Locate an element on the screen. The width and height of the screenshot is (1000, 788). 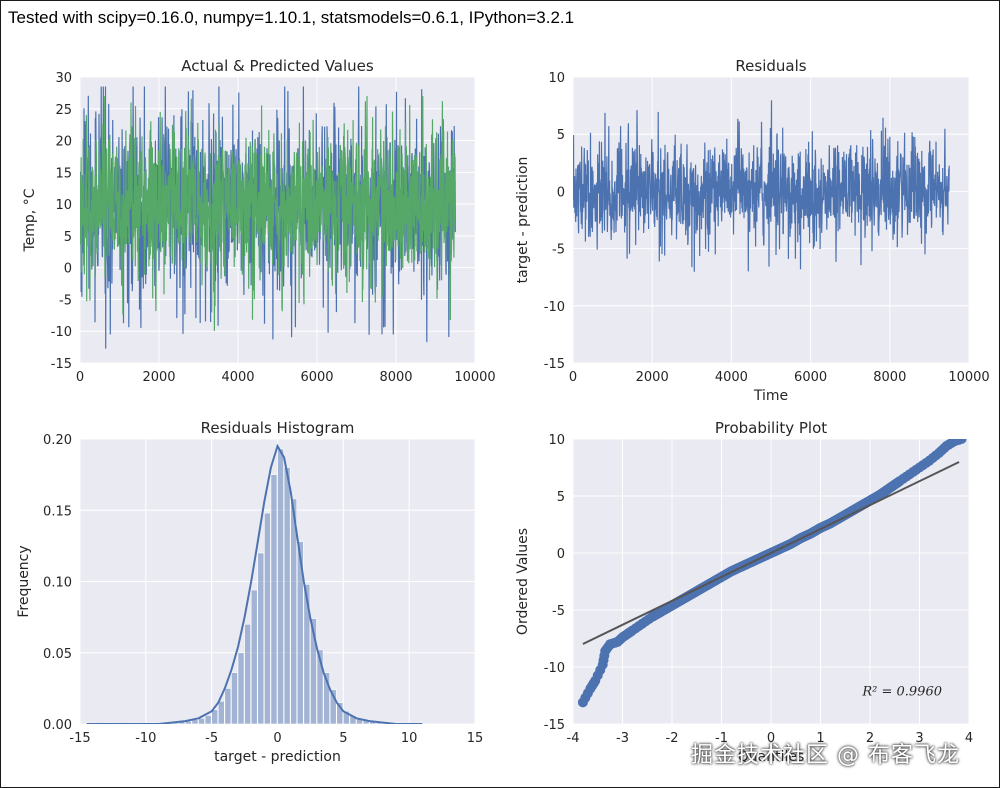
r-squared-annotation: R² = 0.9960 is located at coordinates (901, 692).